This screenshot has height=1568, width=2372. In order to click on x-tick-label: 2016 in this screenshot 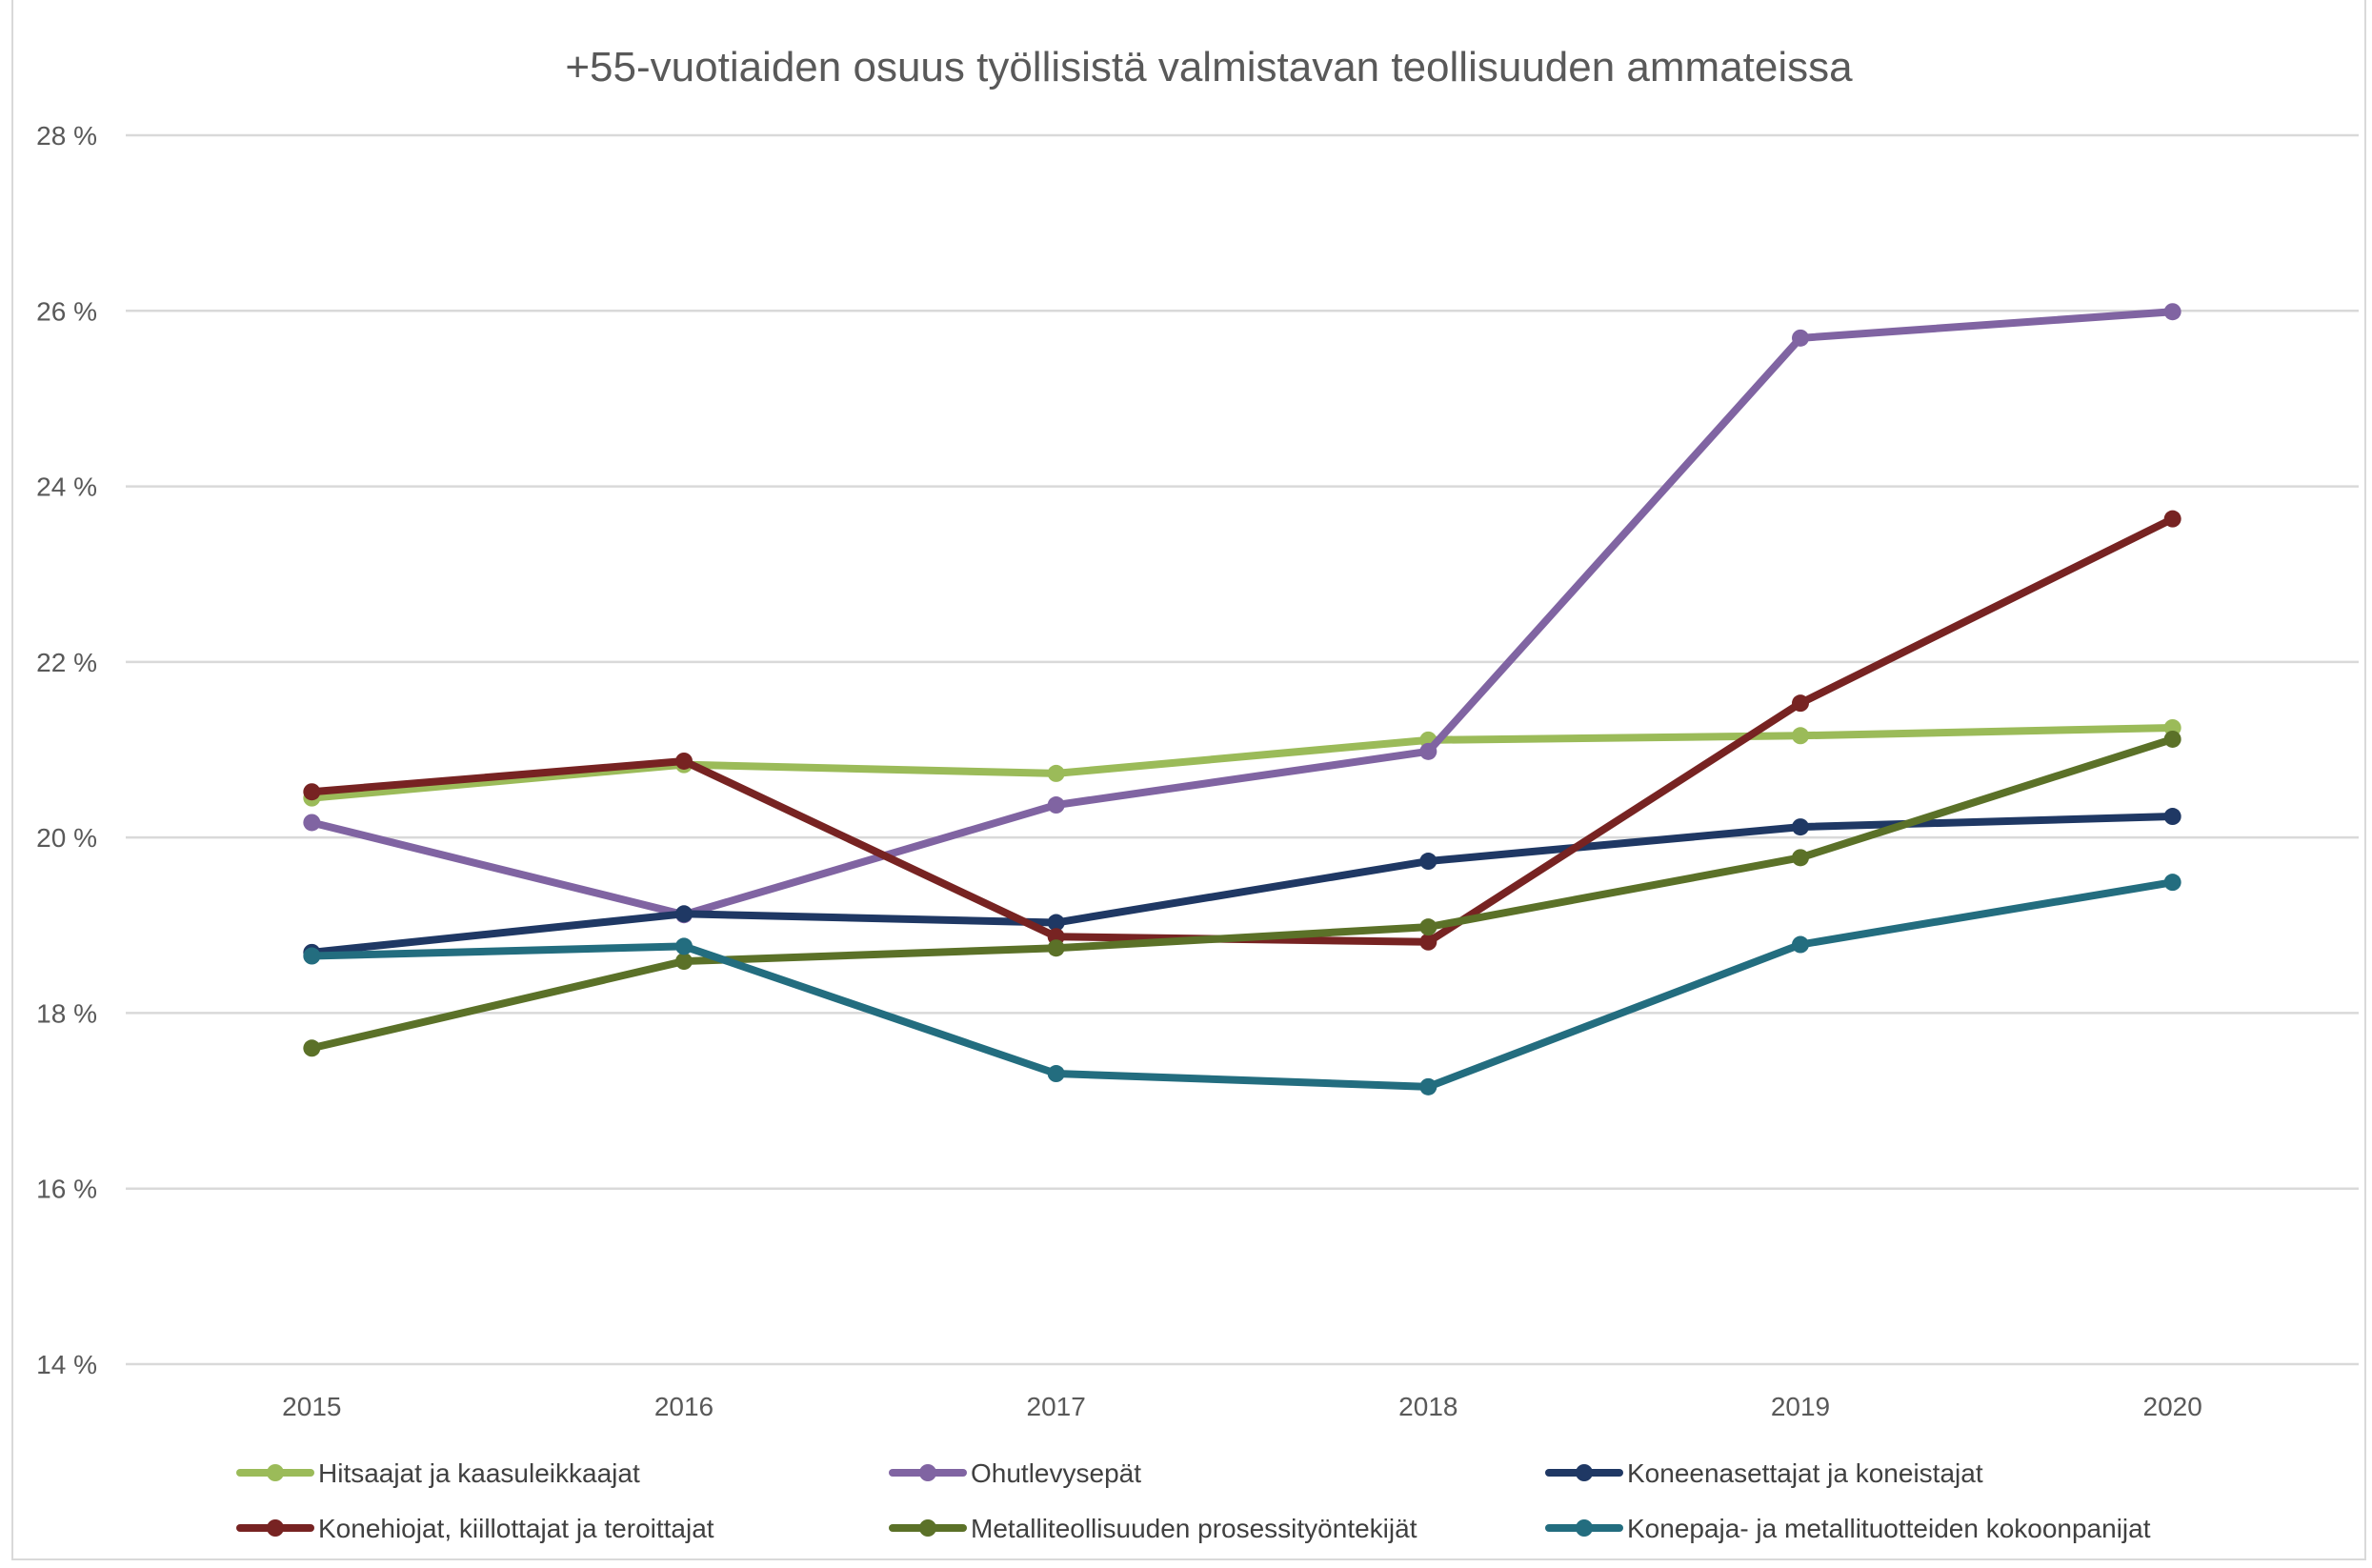, I will do `click(684, 1406)`.